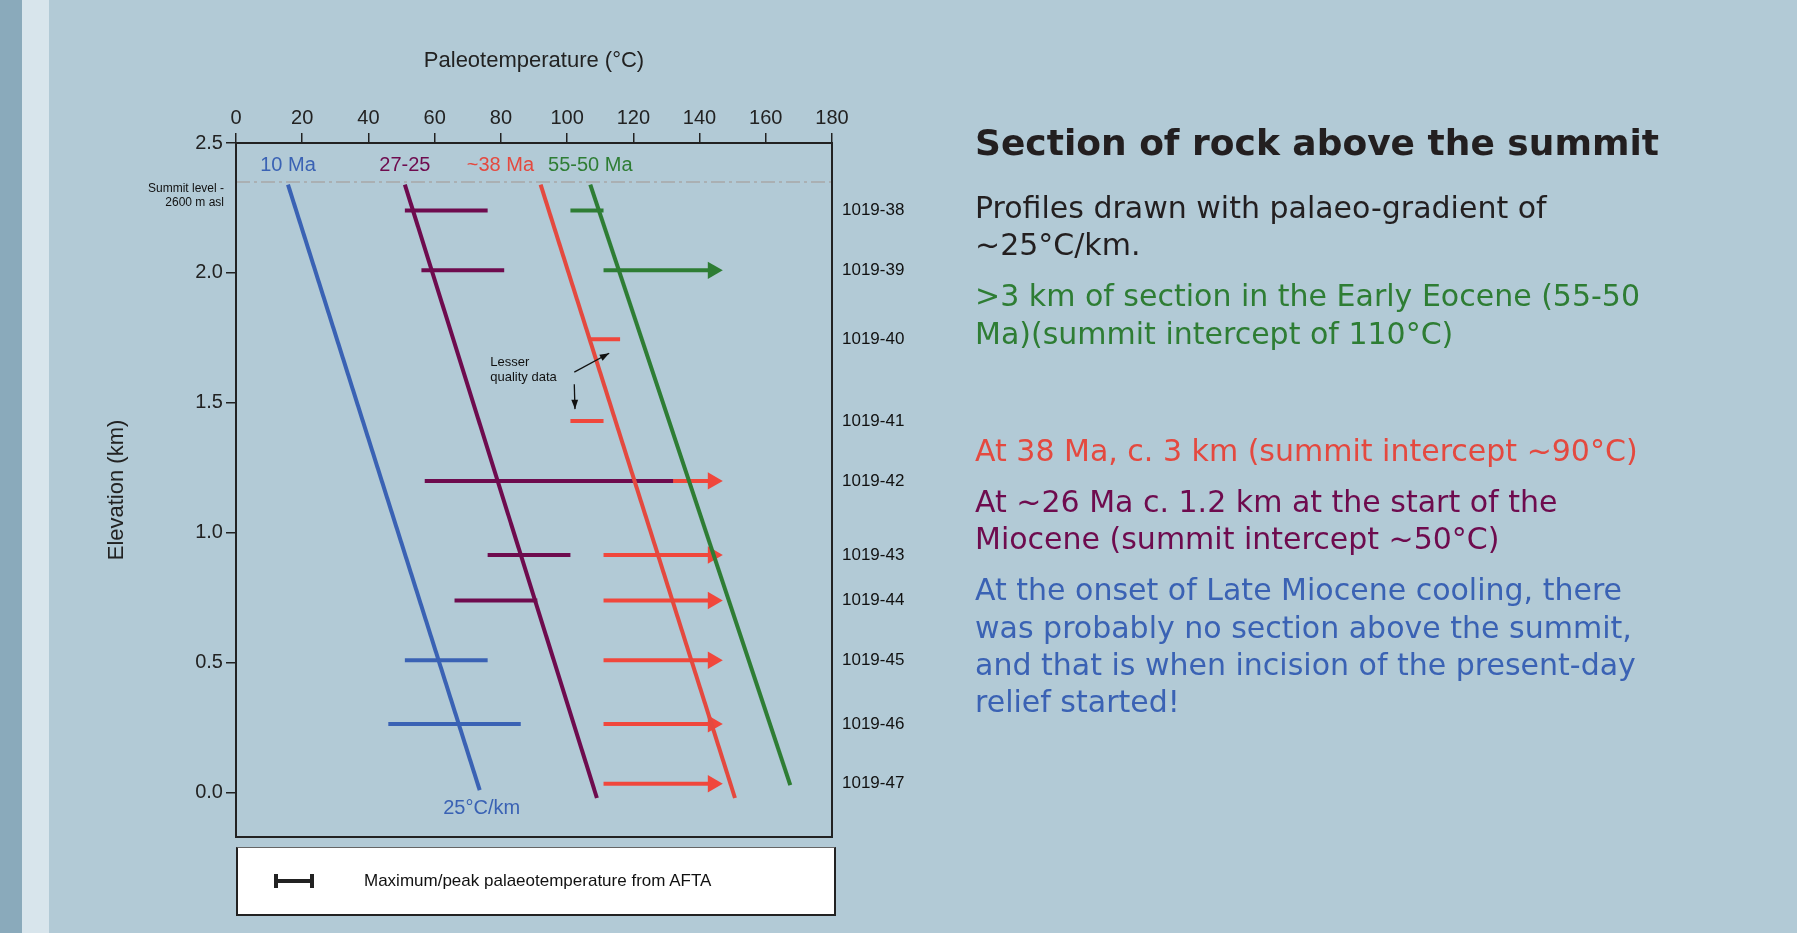  What do you see at coordinates (1308, 314) in the screenshot?
I see `text: >3 km of section in the Early Eocene (55-50 Ma)(summit intercept of 110°C)` at bounding box center [1308, 314].